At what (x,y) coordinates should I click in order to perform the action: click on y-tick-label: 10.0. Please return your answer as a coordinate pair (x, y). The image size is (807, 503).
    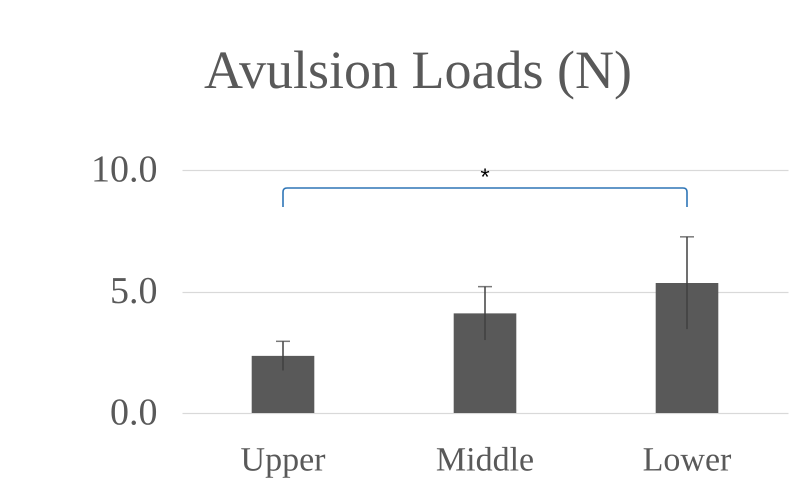
    Looking at the image, I should click on (124, 169).